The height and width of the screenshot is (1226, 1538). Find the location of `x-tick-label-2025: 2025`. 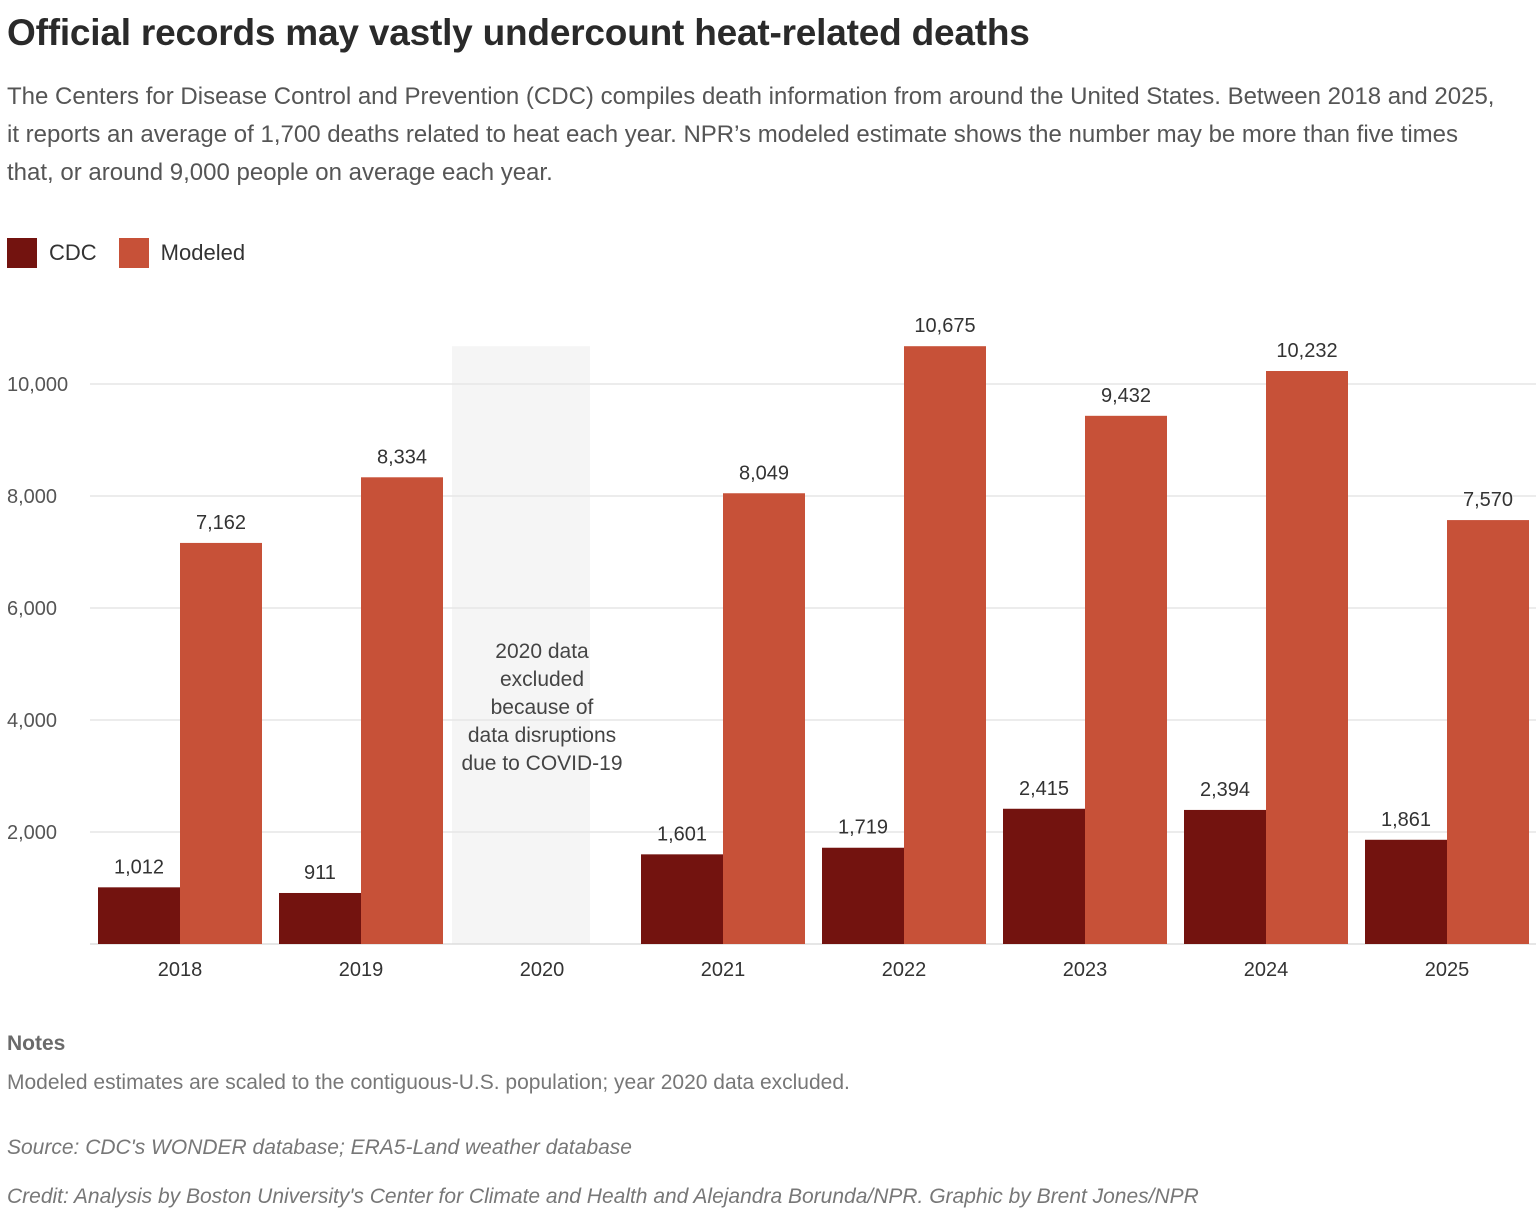

x-tick-label-2025: 2025 is located at coordinates (1447, 970).